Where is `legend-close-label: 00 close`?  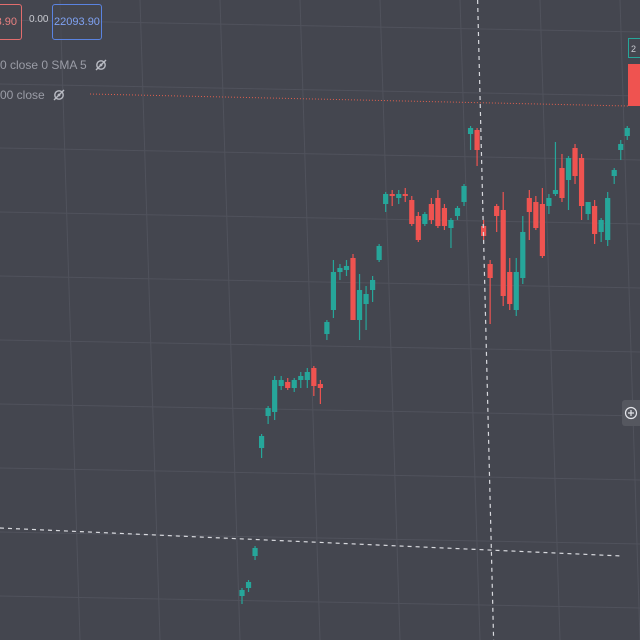 legend-close-label: 00 close is located at coordinates (22, 95).